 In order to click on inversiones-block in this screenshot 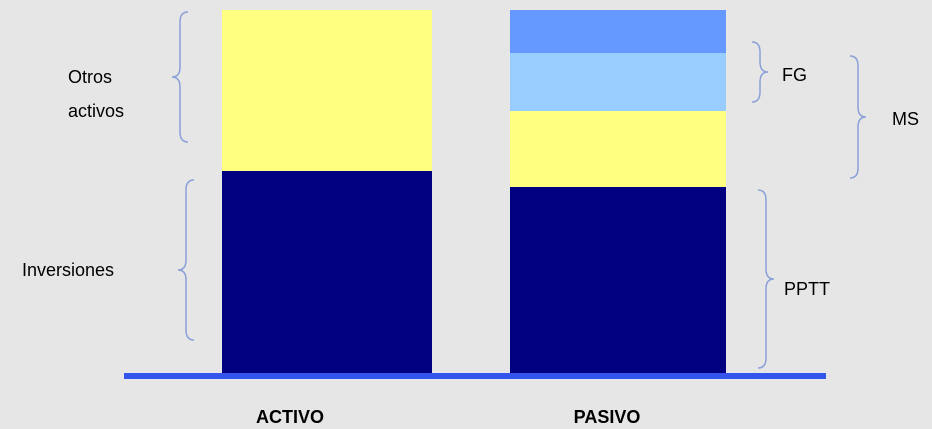, I will do `click(327, 272)`.